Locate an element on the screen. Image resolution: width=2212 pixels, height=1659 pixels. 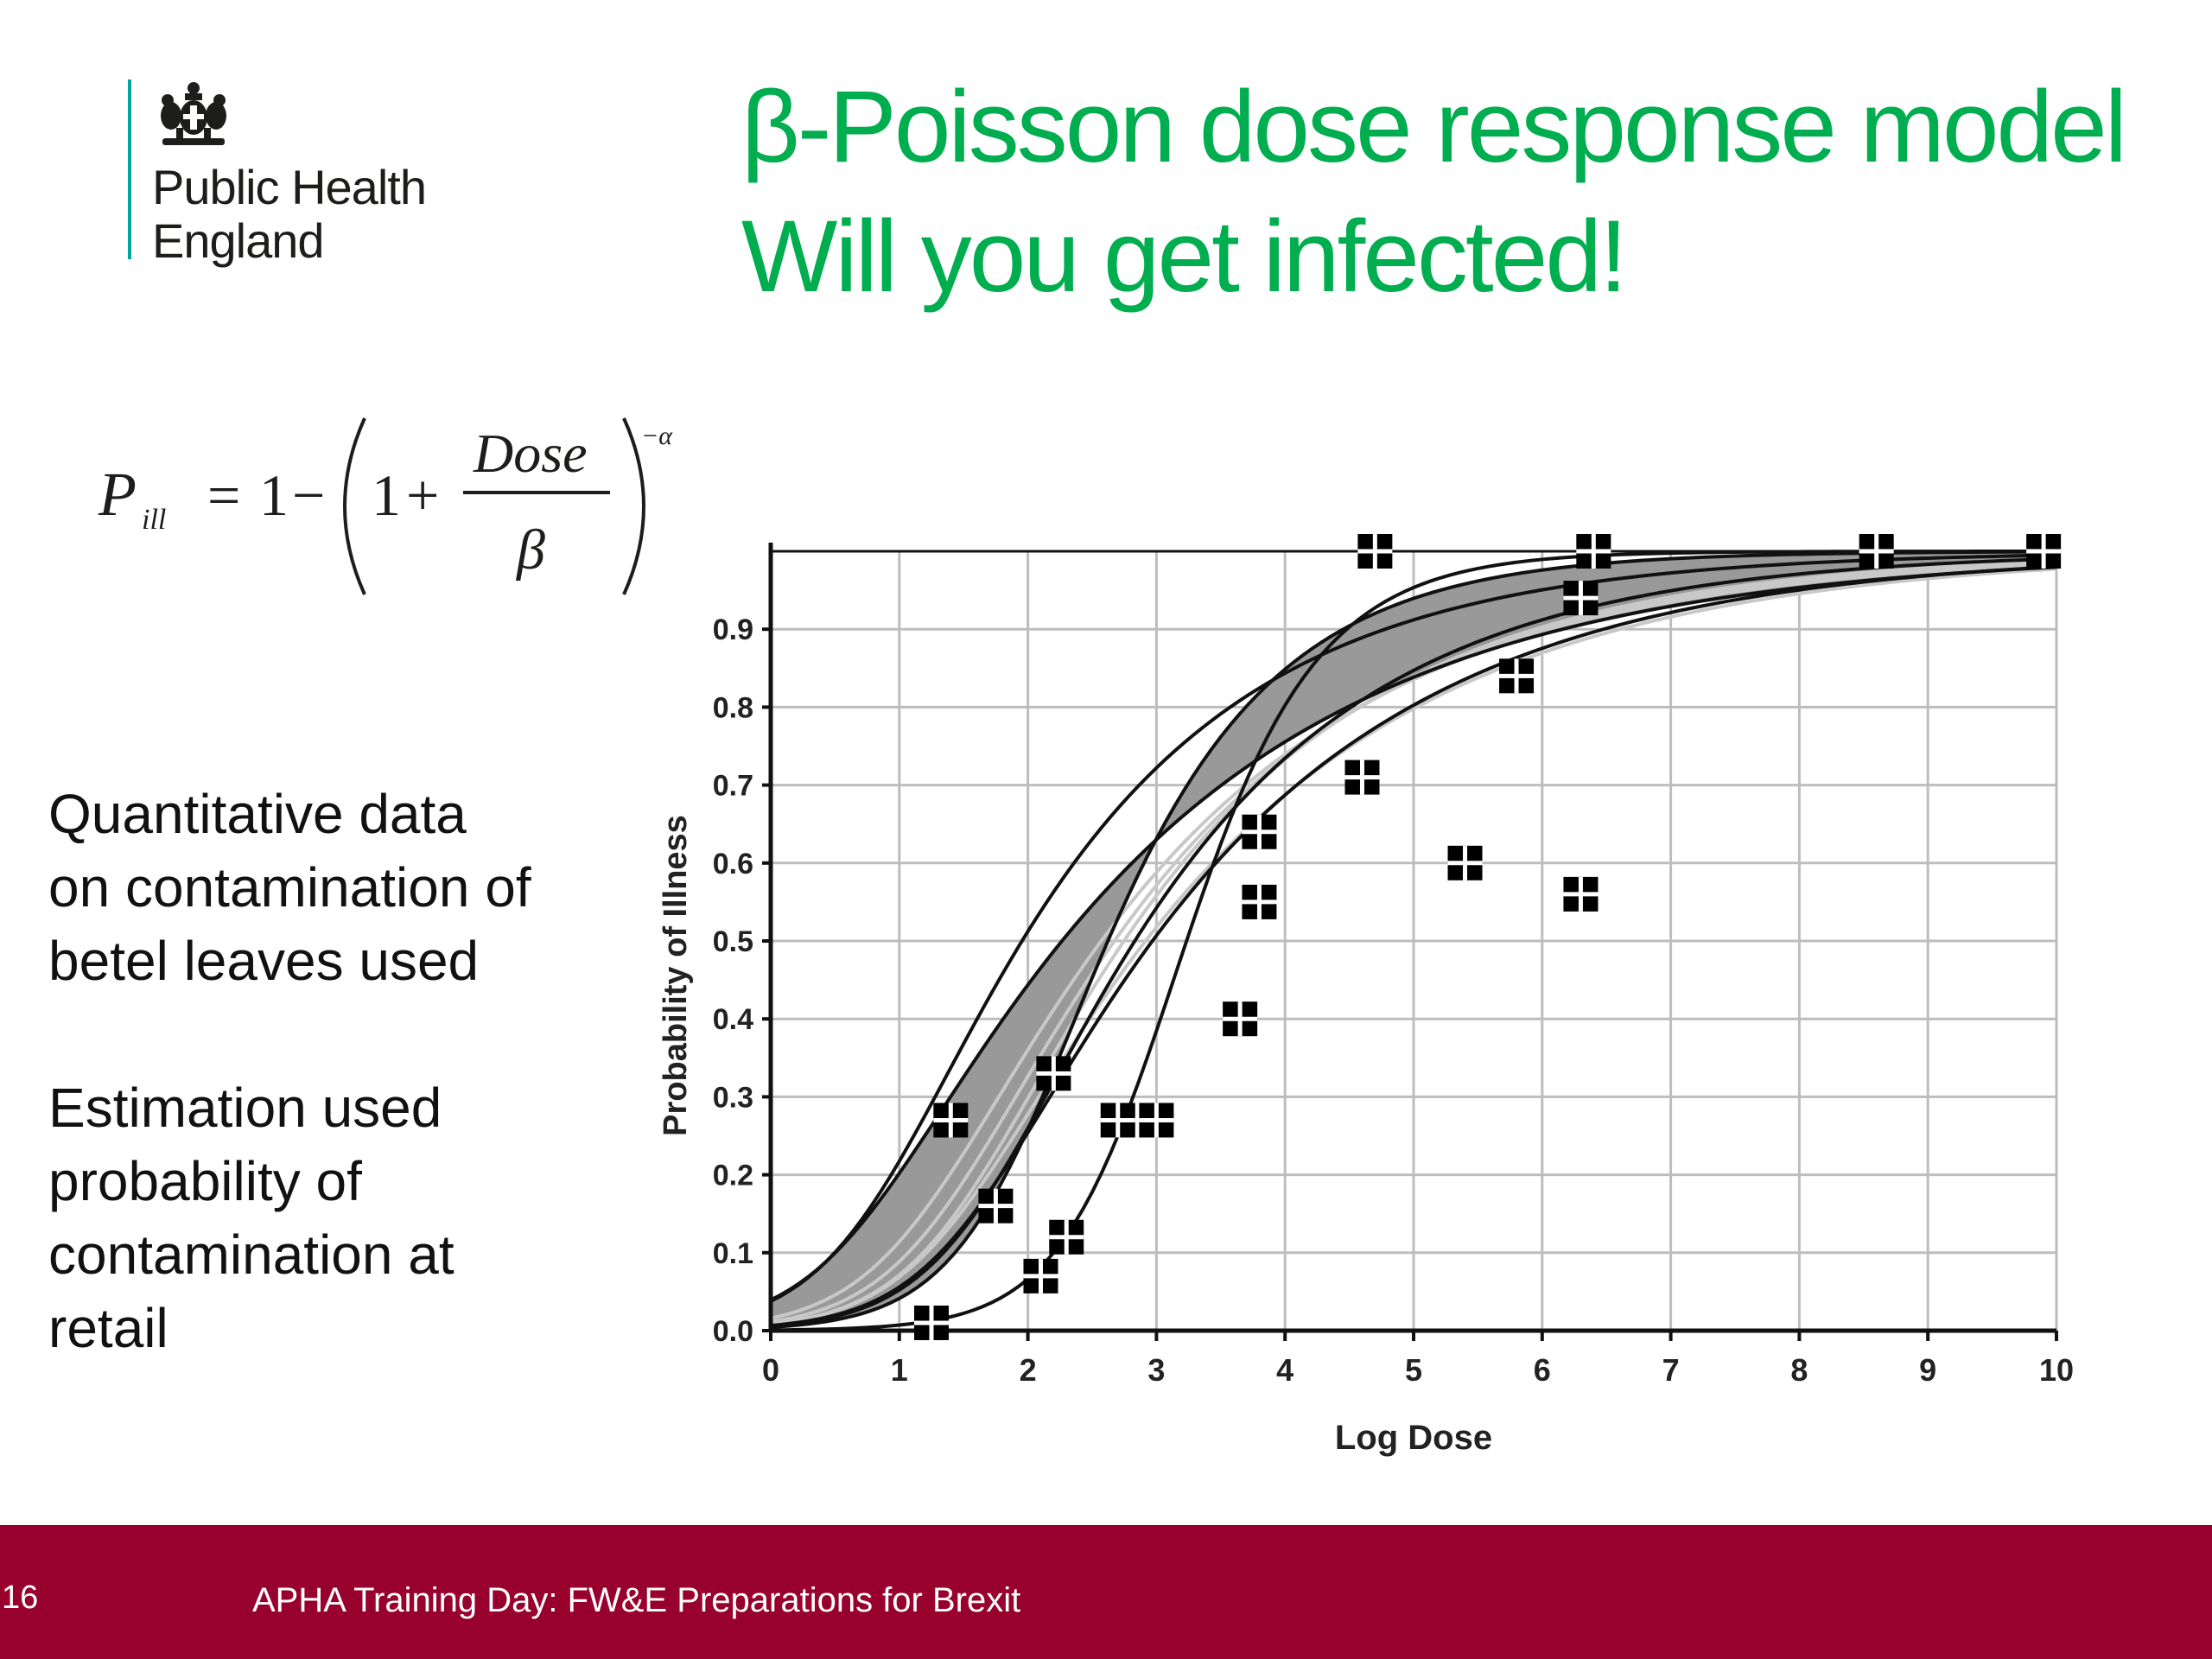
x-tick-label: 4 is located at coordinates (1285, 1370).